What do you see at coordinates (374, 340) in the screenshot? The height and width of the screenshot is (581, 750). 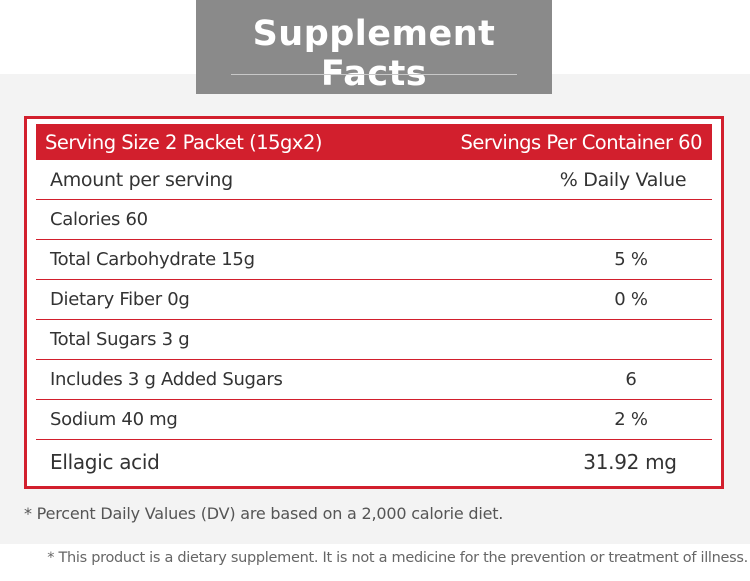 I see `table-row: Total Sugars 3 g` at bounding box center [374, 340].